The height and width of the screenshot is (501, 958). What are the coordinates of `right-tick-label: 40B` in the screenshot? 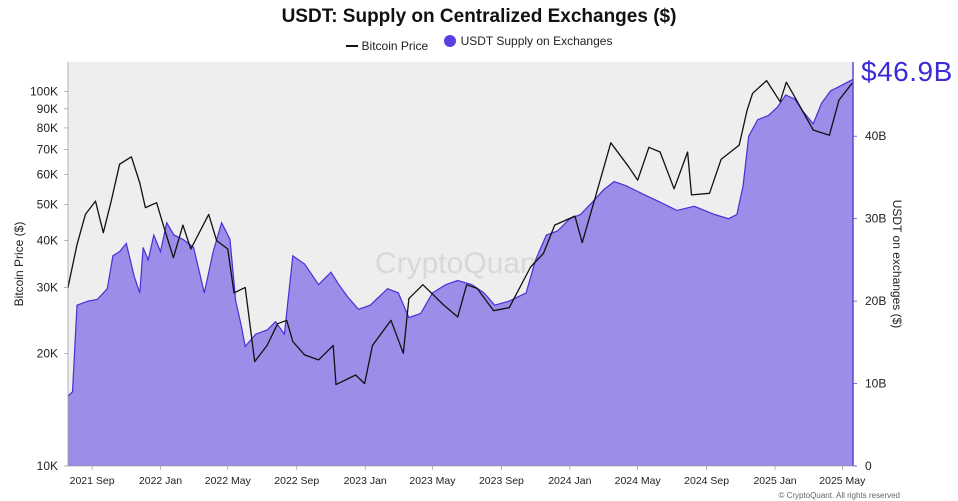 It's located at (875, 136).